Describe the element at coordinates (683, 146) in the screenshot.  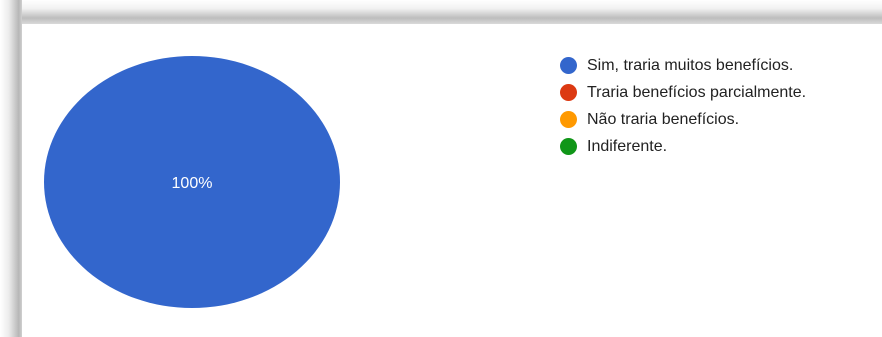
I see `legend-item: Indiferente.` at that location.